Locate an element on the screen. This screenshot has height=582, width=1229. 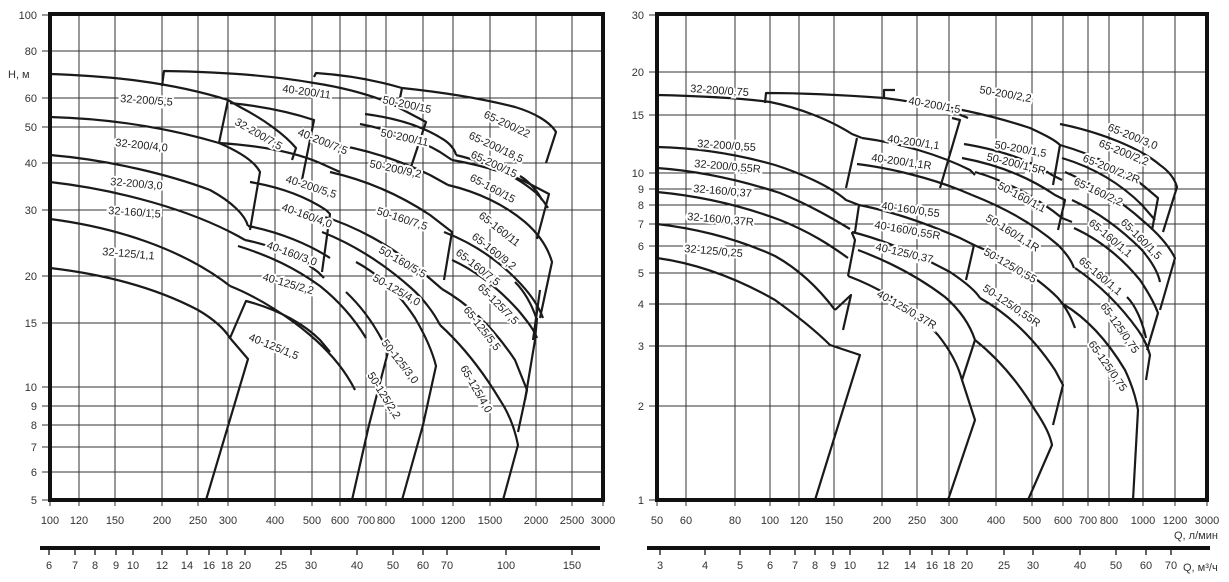
curve-label: 40-160/0,55 is located at coordinates (911, 210).